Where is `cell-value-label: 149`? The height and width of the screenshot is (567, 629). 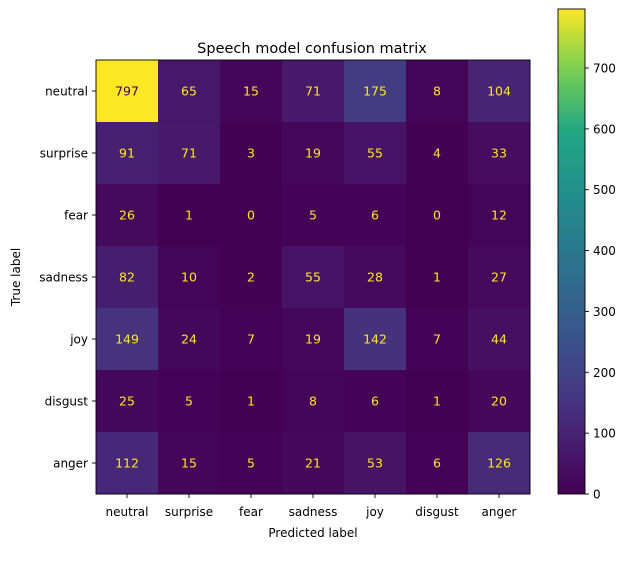
cell-value-label: 149 is located at coordinates (127, 339).